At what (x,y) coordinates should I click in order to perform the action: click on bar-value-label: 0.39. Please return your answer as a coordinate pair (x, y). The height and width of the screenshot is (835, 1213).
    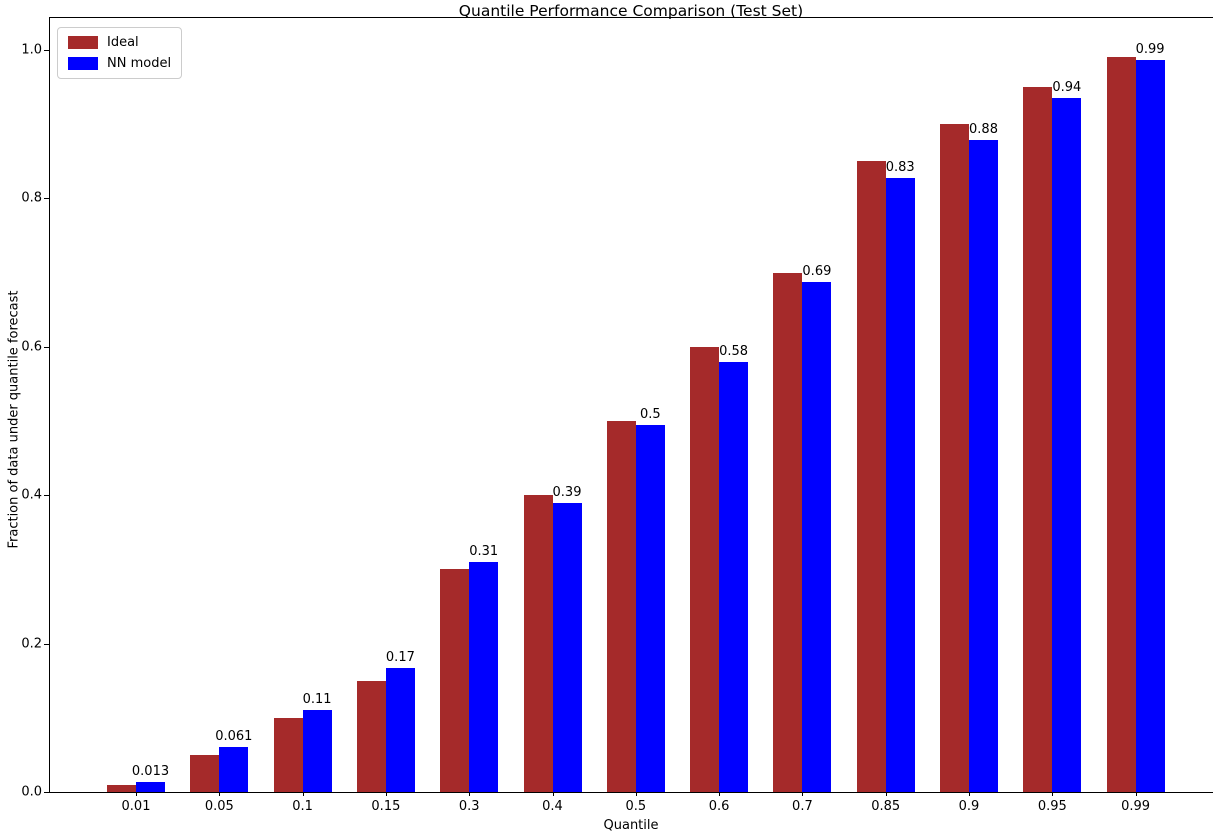
    Looking at the image, I should click on (567, 492).